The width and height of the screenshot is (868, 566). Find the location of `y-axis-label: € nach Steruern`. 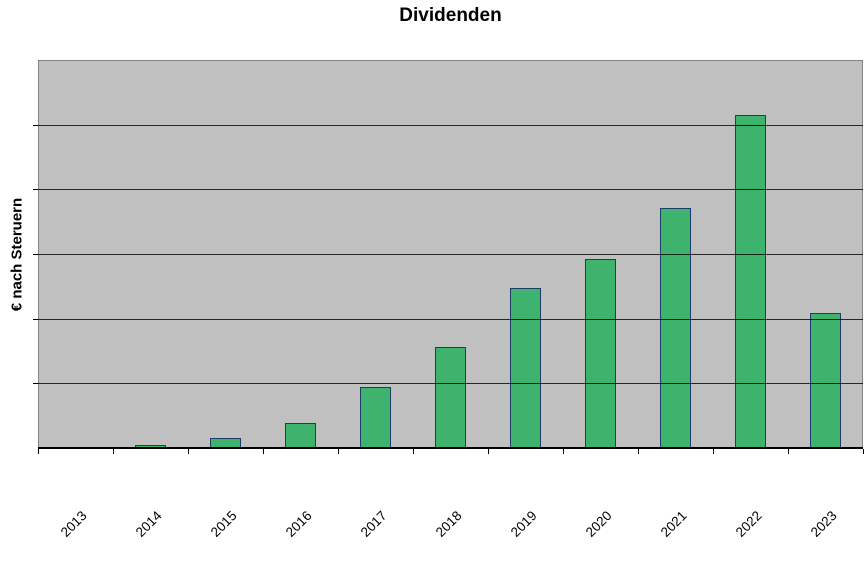

y-axis-label: € nach Steruern is located at coordinates (17, 254).